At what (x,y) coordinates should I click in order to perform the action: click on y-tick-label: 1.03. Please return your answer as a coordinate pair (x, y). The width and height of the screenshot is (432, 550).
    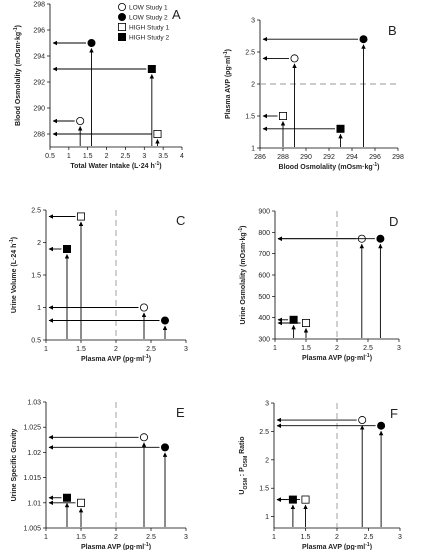
    Looking at the image, I should click on (34, 403).